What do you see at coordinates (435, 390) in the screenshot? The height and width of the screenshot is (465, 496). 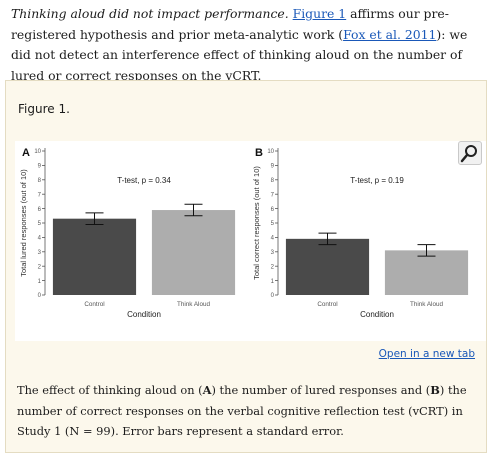 I see `caption-panel-b-ref: B` at bounding box center [435, 390].